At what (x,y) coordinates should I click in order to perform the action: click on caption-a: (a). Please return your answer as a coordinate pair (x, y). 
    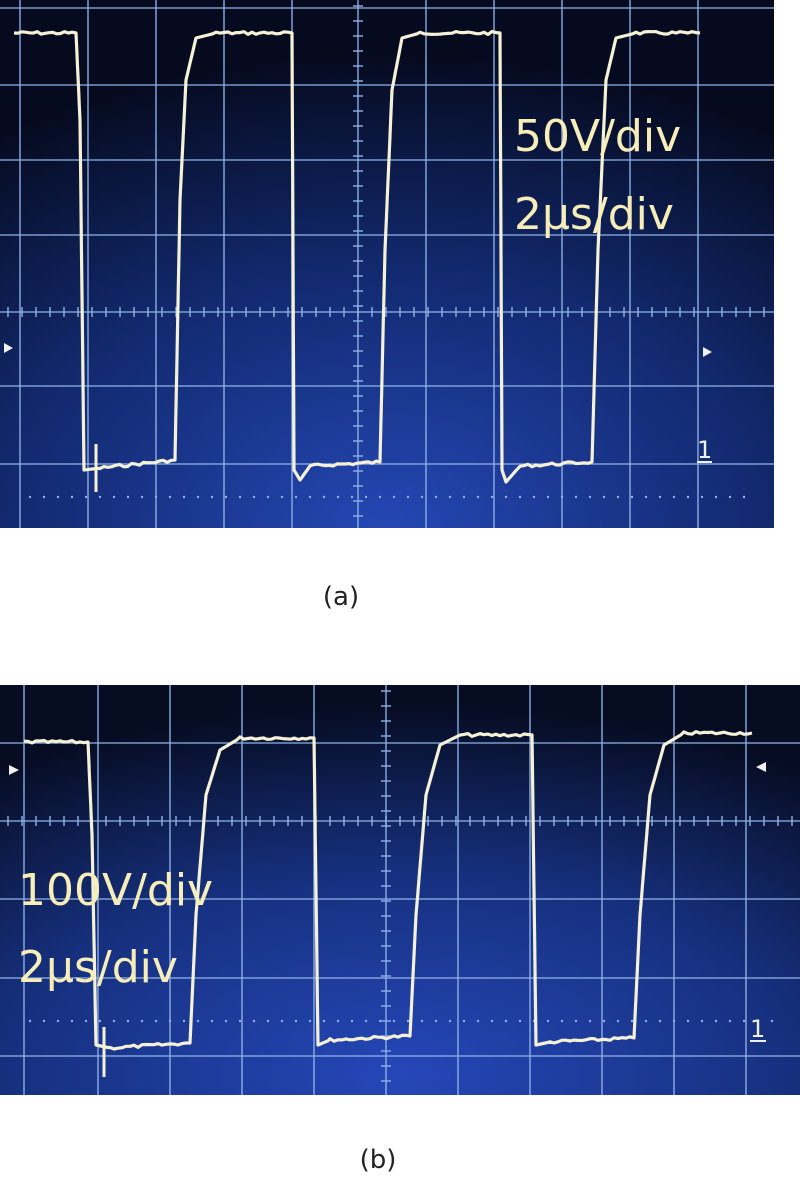
    Looking at the image, I should click on (341, 597).